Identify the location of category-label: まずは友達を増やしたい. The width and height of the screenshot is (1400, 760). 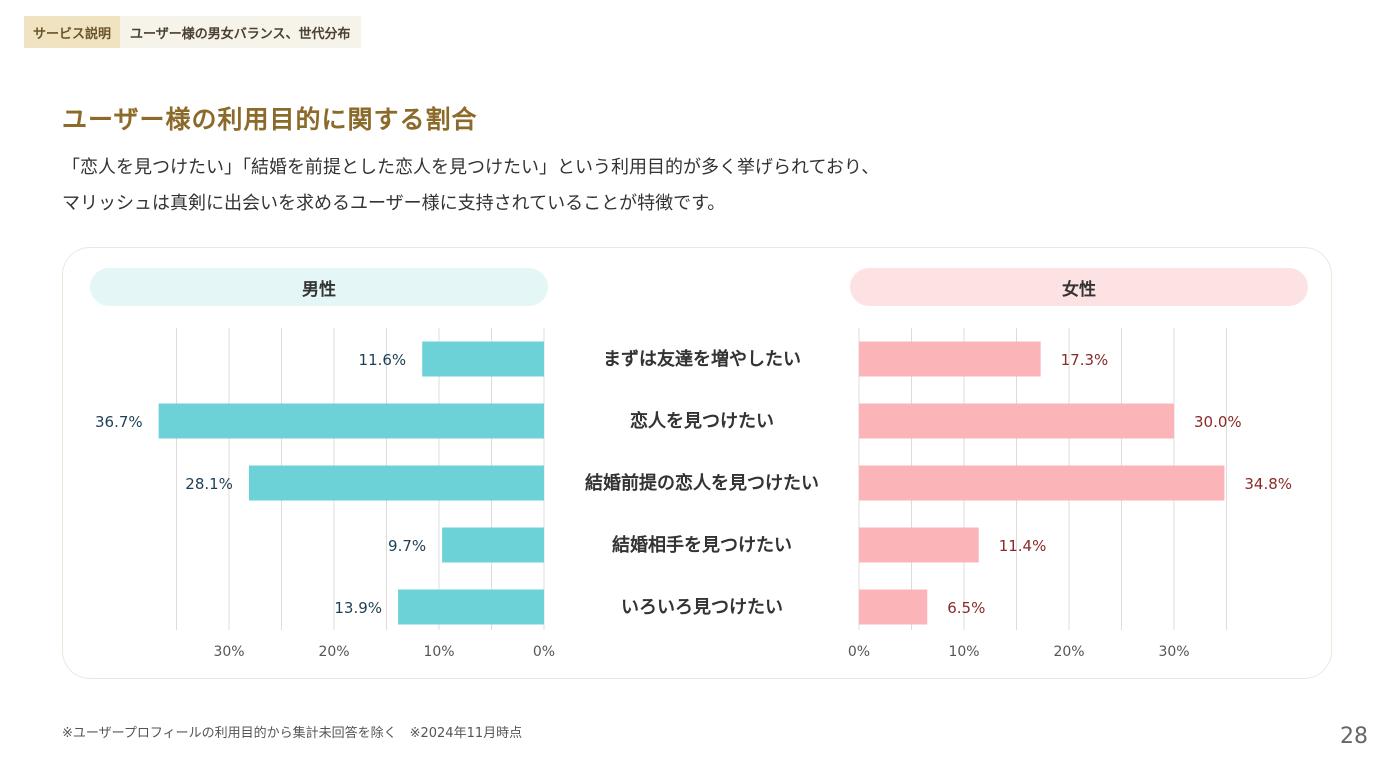
(702, 359).